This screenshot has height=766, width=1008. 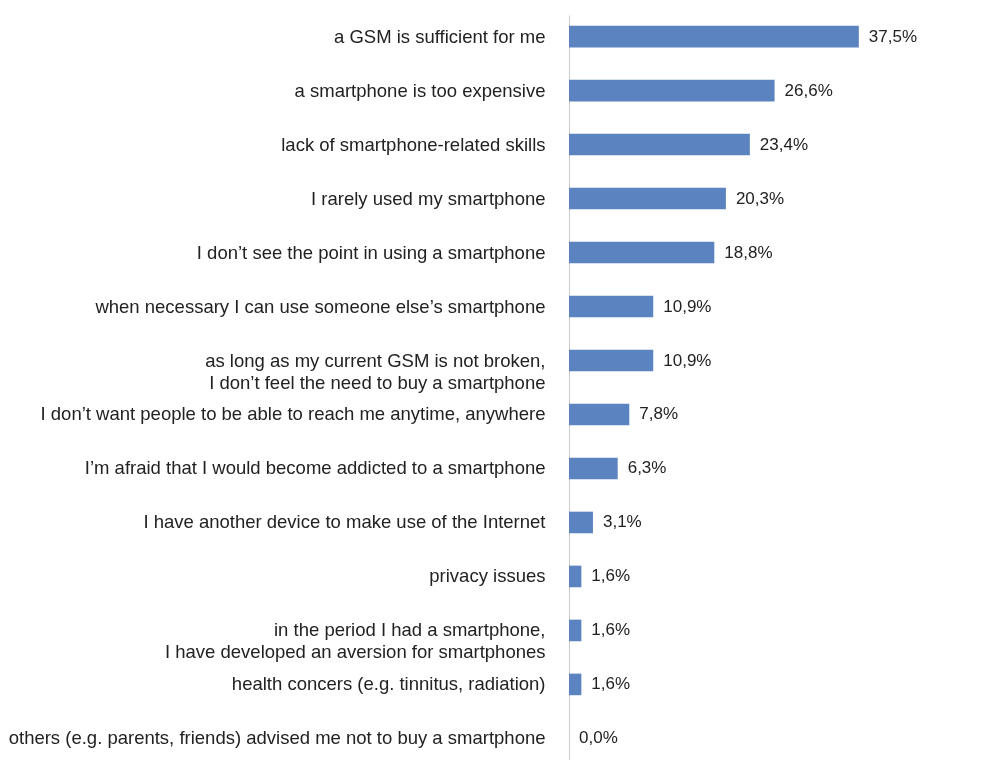 What do you see at coordinates (375, 371) in the screenshot?
I see `y-tick-label: as long as my current GSM is not broken, I don’t feel the need to buy a smartphone` at bounding box center [375, 371].